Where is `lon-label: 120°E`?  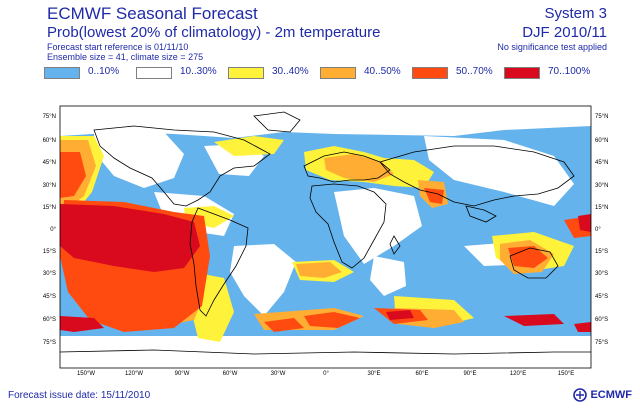
lon-label: 120°E is located at coordinates (518, 374).